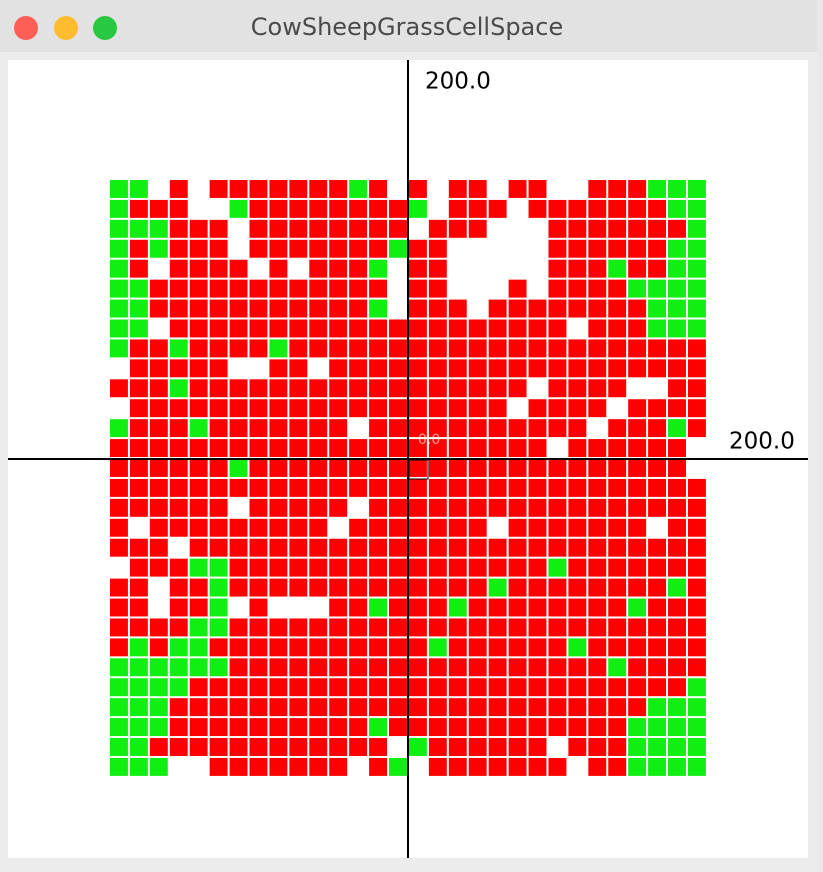  Describe the element at coordinates (26, 28) in the screenshot. I see `close-button` at that location.